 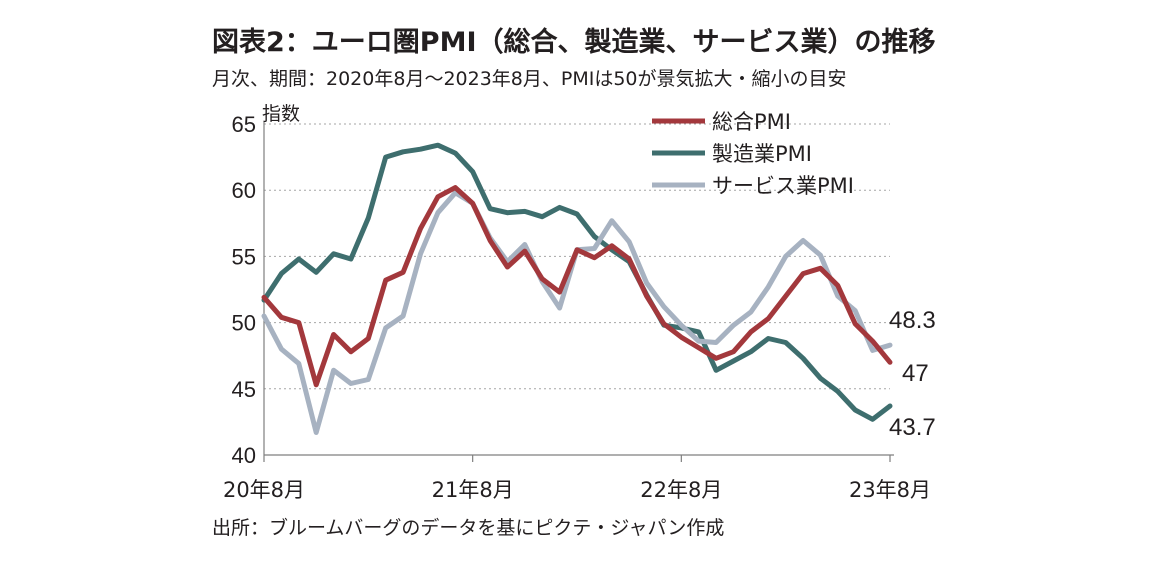 What do you see at coordinates (244, 256) in the screenshot?
I see `y-tick-label: 55` at bounding box center [244, 256].